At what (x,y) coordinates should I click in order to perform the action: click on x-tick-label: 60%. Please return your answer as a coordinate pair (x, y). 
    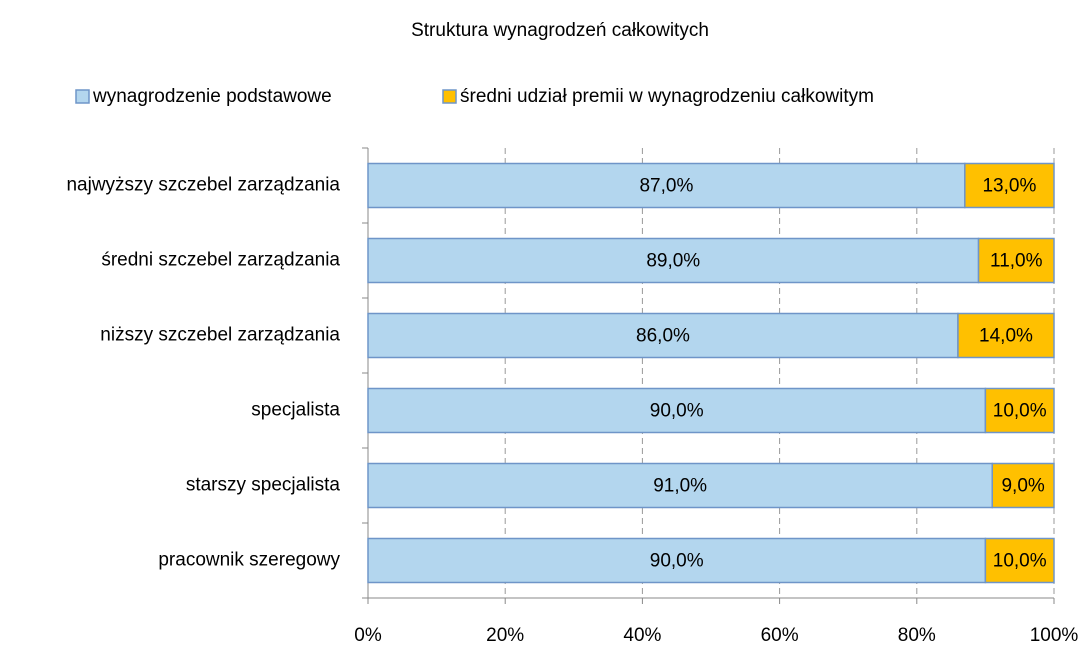
    Looking at the image, I should click on (780, 635).